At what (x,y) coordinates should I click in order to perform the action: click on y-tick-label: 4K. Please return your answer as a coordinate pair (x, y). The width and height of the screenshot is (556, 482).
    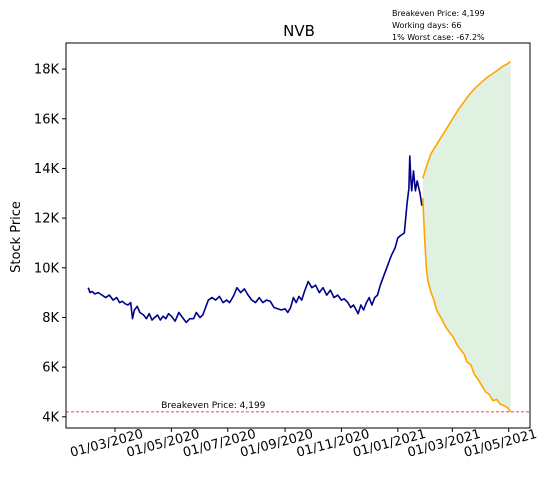
    Looking at the image, I should click on (50, 417).